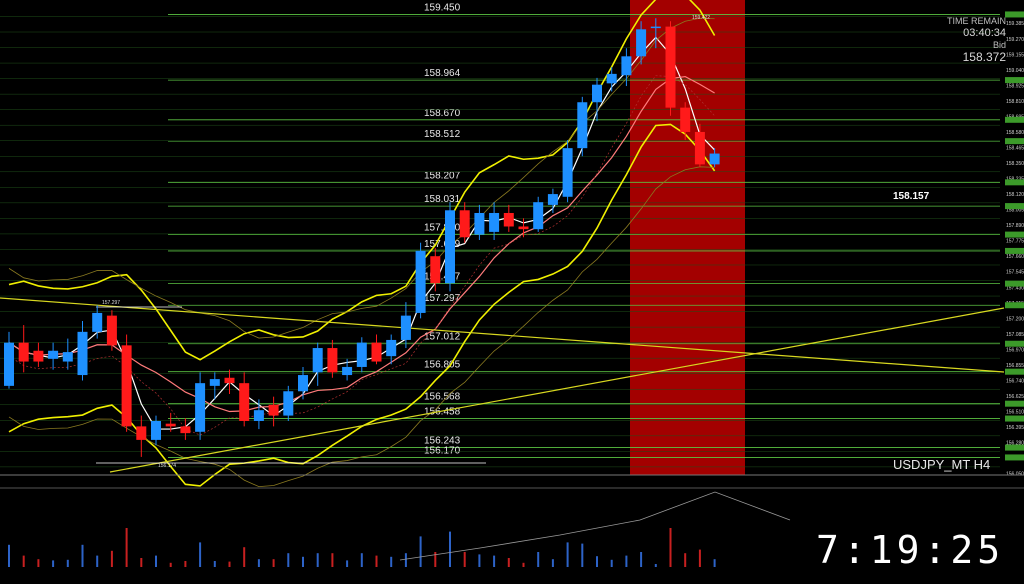 This screenshot has height=584, width=1024. Describe the element at coordinates (442, 199) in the screenshot. I see `level-label: 158.031` at that location.